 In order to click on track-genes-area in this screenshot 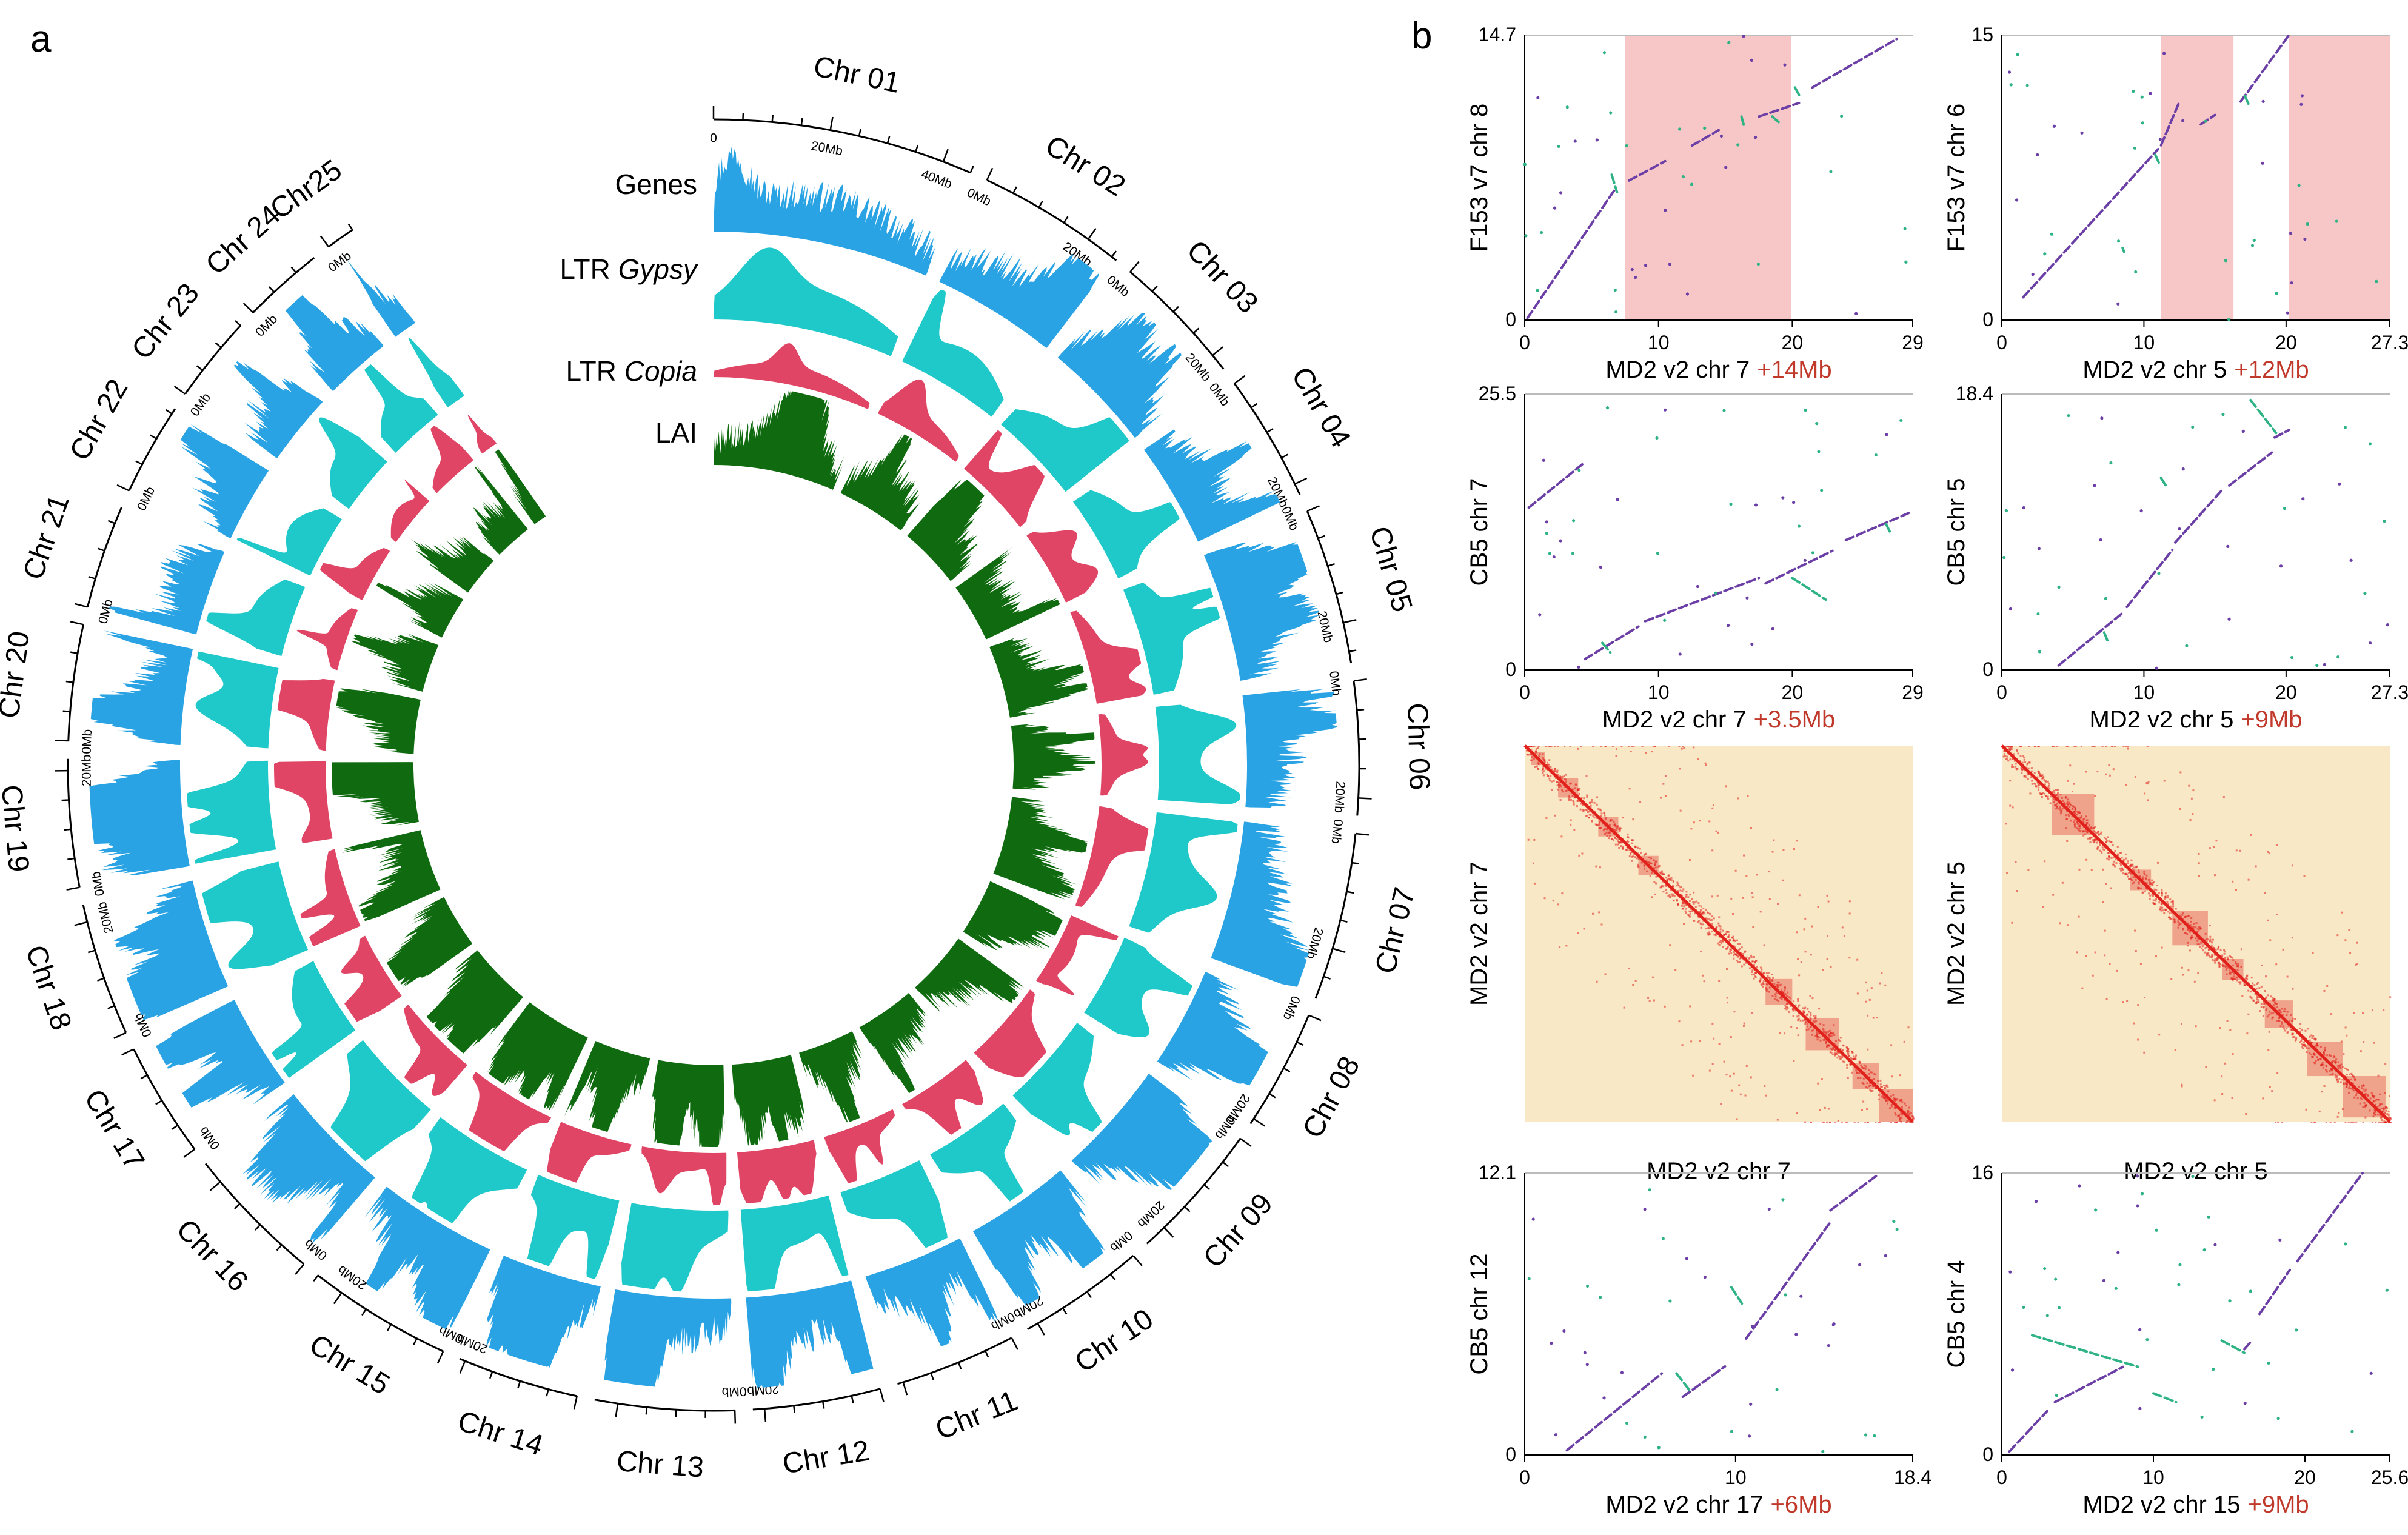, I will do `click(139, 817)`.